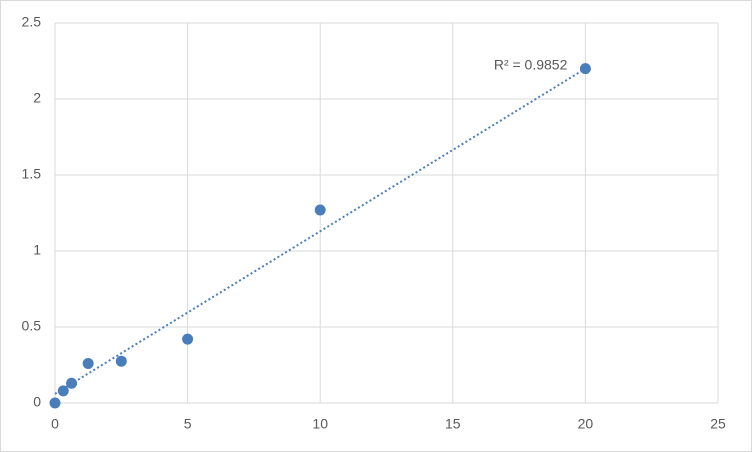  What do you see at coordinates (718, 424) in the screenshot?
I see `x-tick-label: 25` at bounding box center [718, 424].